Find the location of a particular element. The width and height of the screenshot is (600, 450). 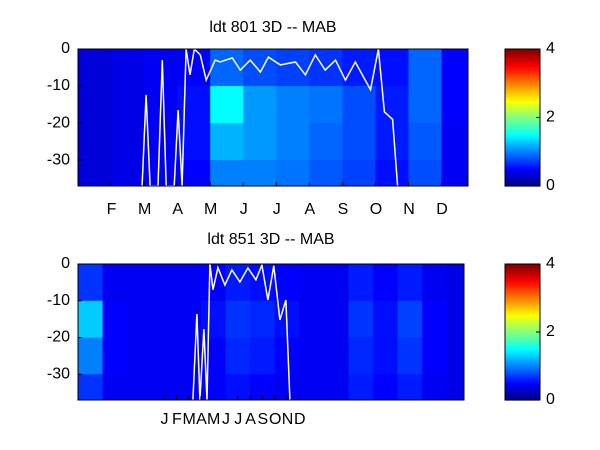

y-tick-label: -20 is located at coordinates (58, 122).